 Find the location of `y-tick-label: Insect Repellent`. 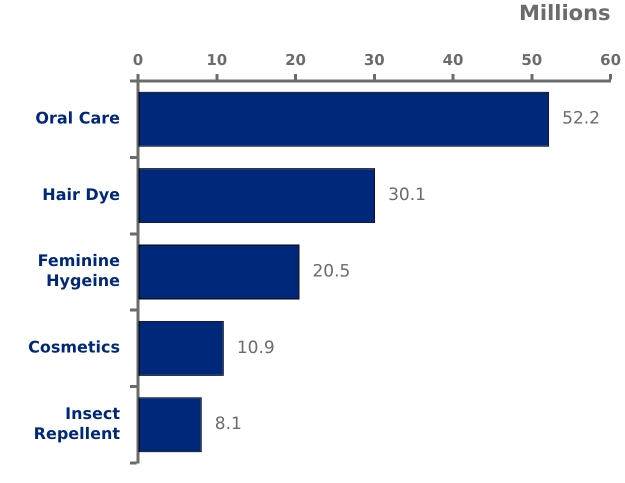

y-tick-label: Insect Repellent is located at coordinates (77, 423).